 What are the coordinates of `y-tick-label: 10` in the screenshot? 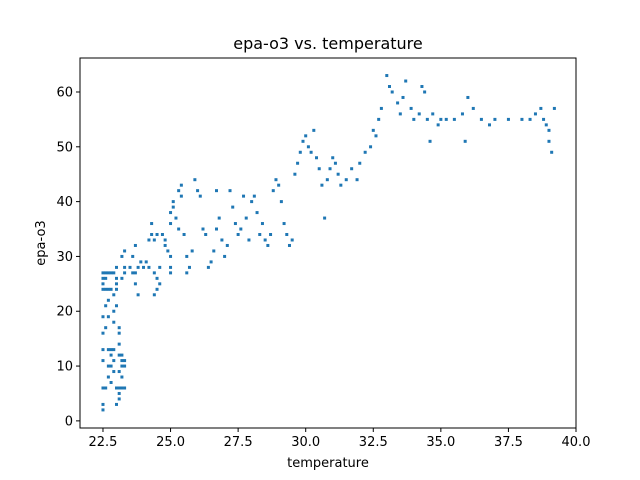 It's located at (64, 367).